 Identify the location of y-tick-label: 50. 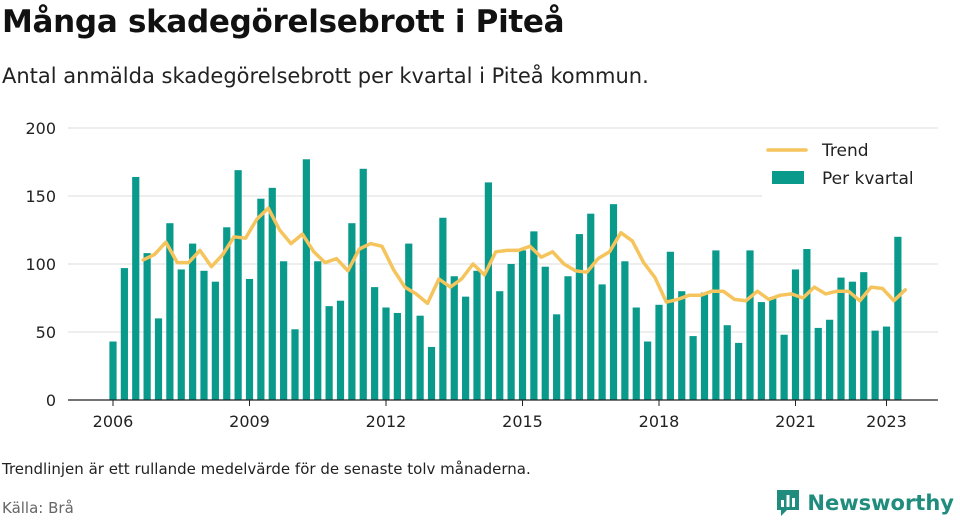
(46, 332).